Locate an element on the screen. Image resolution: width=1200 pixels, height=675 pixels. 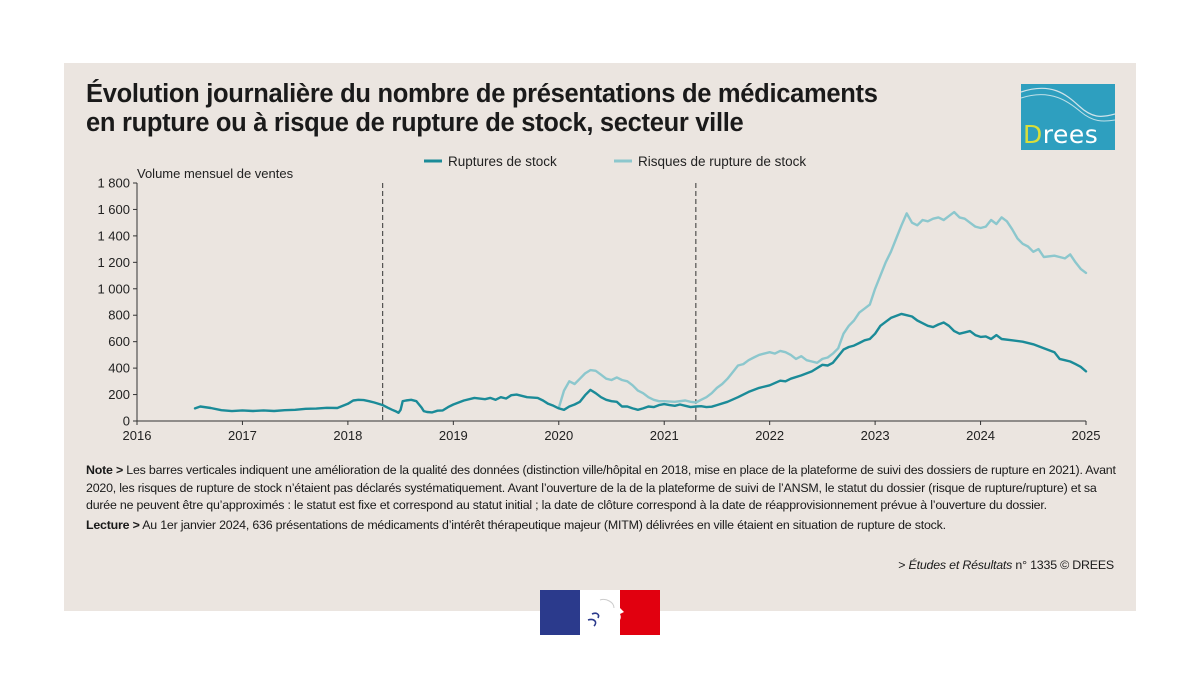
y-tick-label: 400 is located at coordinates (119, 368).